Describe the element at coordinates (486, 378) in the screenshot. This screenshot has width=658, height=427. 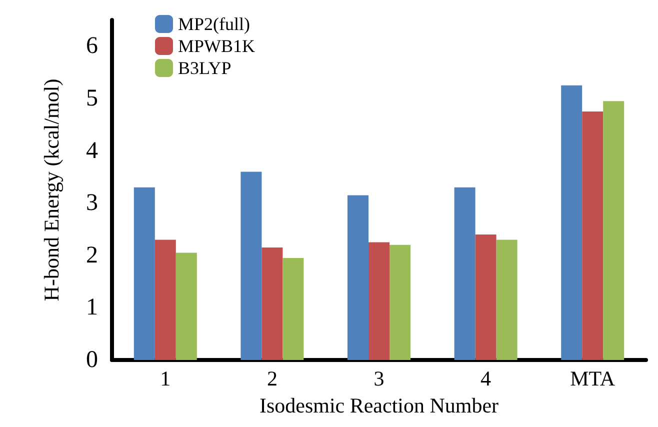
I see `x-tick-label: 4` at that location.